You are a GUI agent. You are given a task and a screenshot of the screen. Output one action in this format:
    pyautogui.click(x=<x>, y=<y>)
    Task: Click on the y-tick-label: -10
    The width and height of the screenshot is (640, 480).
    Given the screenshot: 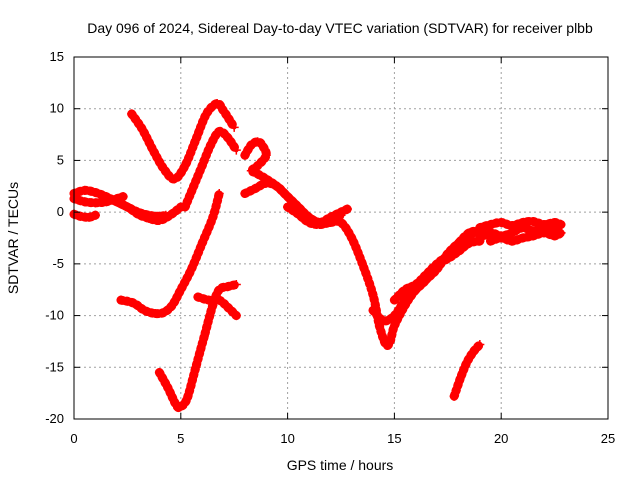 What is the action you would take?
    pyautogui.click(x=54, y=315)
    